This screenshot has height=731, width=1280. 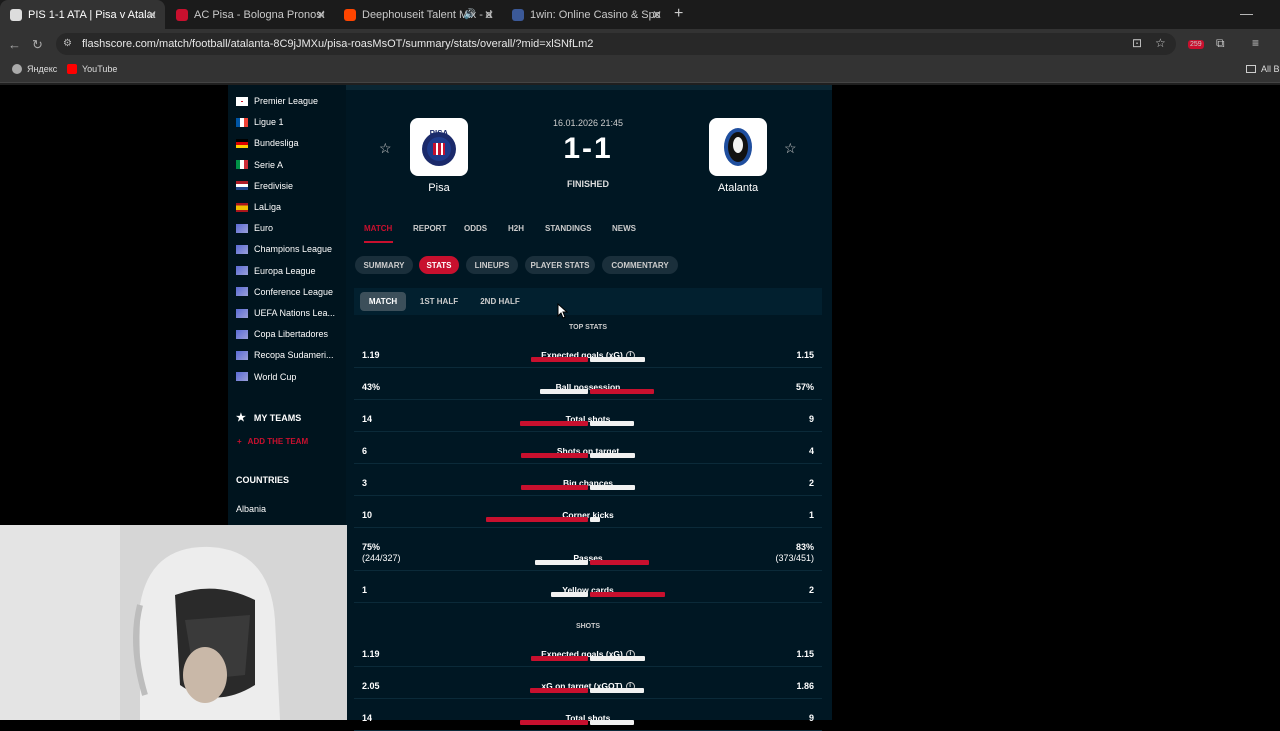 I want to click on browser-tab: AC Pisa - Bologna Pronosticuri ✕, so click(x=250, y=14).